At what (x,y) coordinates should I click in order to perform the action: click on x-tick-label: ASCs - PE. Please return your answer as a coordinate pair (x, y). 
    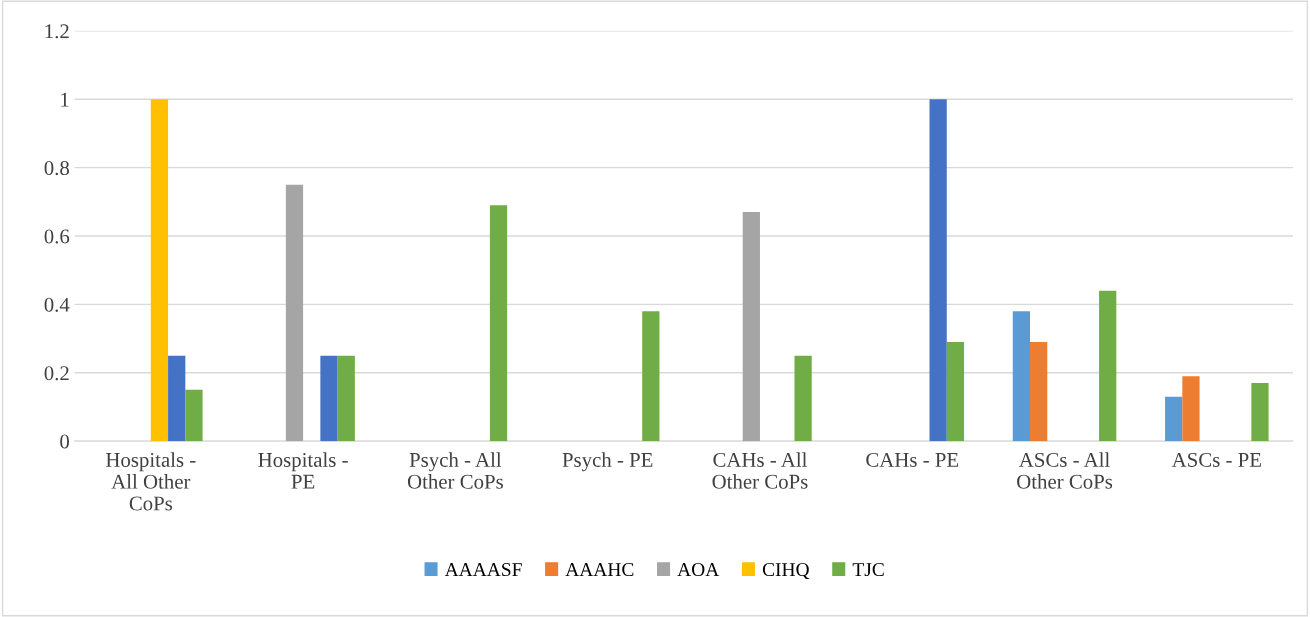
    Looking at the image, I should click on (1216, 459).